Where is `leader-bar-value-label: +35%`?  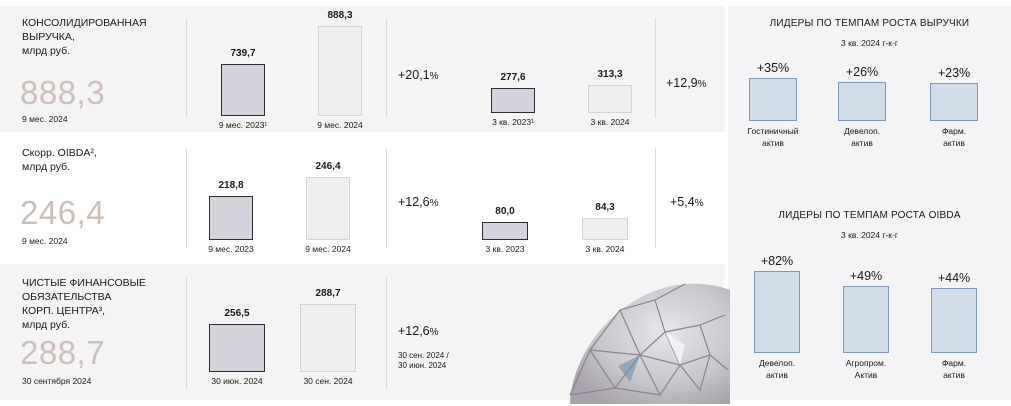 leader-bar-value-label: +35% is located at coordinates (773, 68).